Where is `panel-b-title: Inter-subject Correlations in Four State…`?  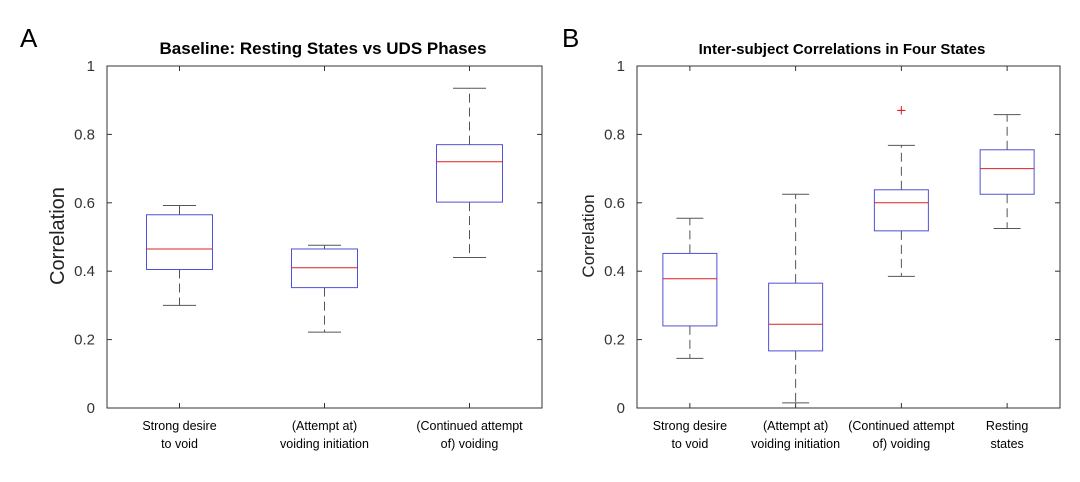 panel-b-title: Inter-subject Correlations in Four State… is located at coordinates (842, 49).